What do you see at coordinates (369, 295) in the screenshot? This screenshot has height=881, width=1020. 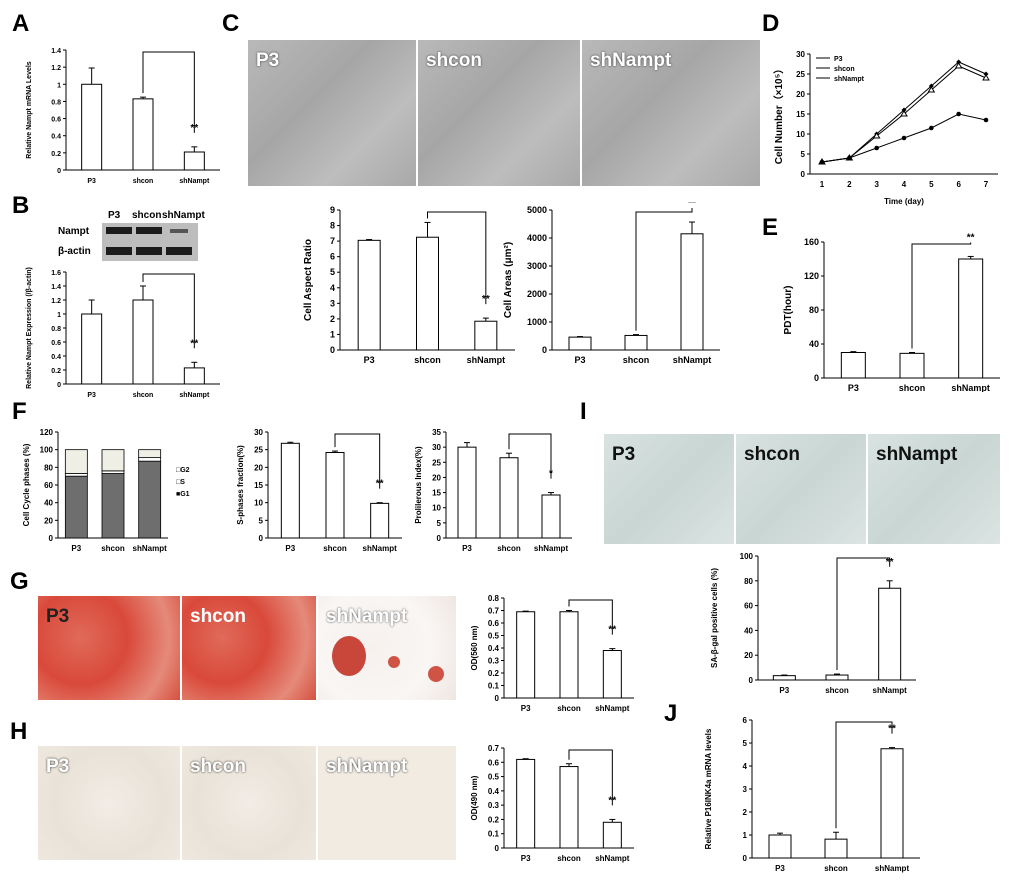 I see `c1-bar` at bounding box center [369, 295].